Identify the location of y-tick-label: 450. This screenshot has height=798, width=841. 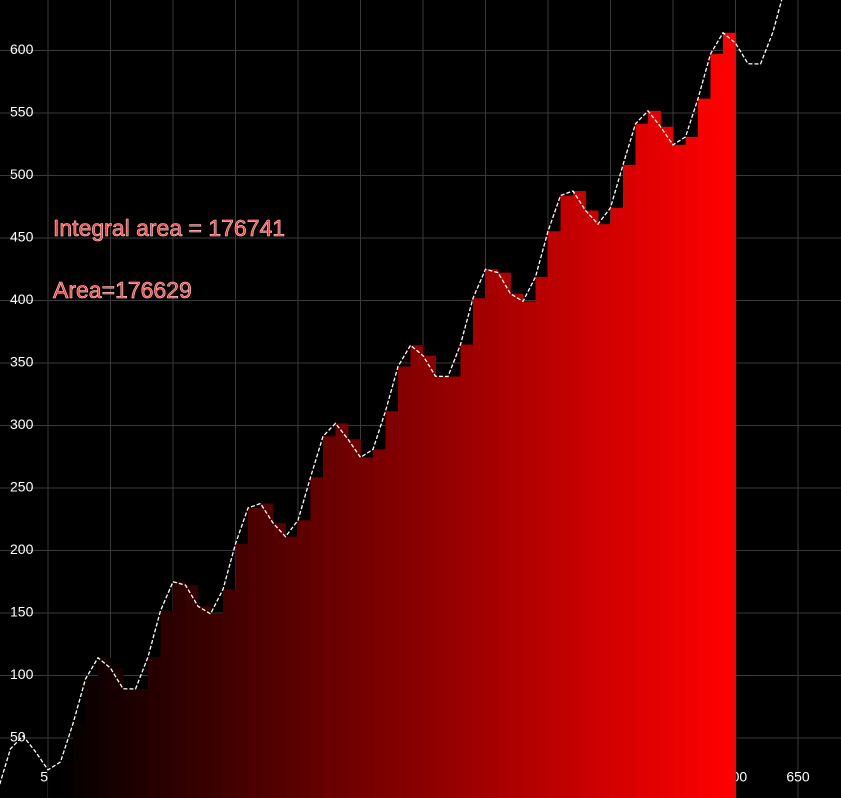
(22, 237).